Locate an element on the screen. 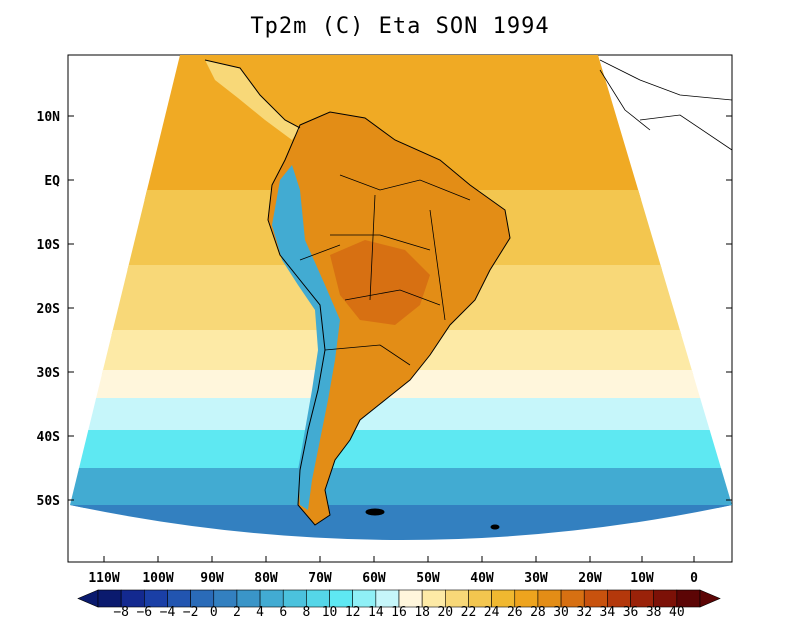 Image resolution: width=800 pixels, height=618 pixels. ocean-band-teal is located at coordinates (401, 488).